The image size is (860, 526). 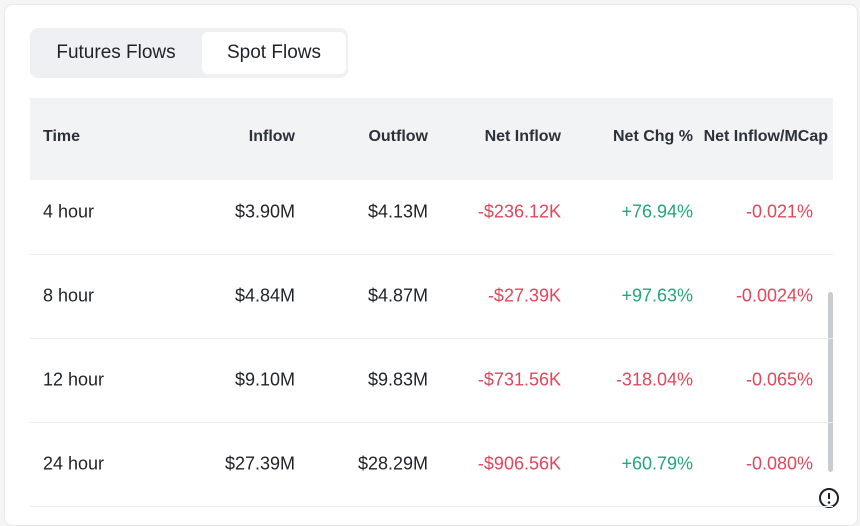 What do you see at coordinates (392, 463) in the screenshot?
I see `table-cell: $28.29M` at bounding box center [392, 463].